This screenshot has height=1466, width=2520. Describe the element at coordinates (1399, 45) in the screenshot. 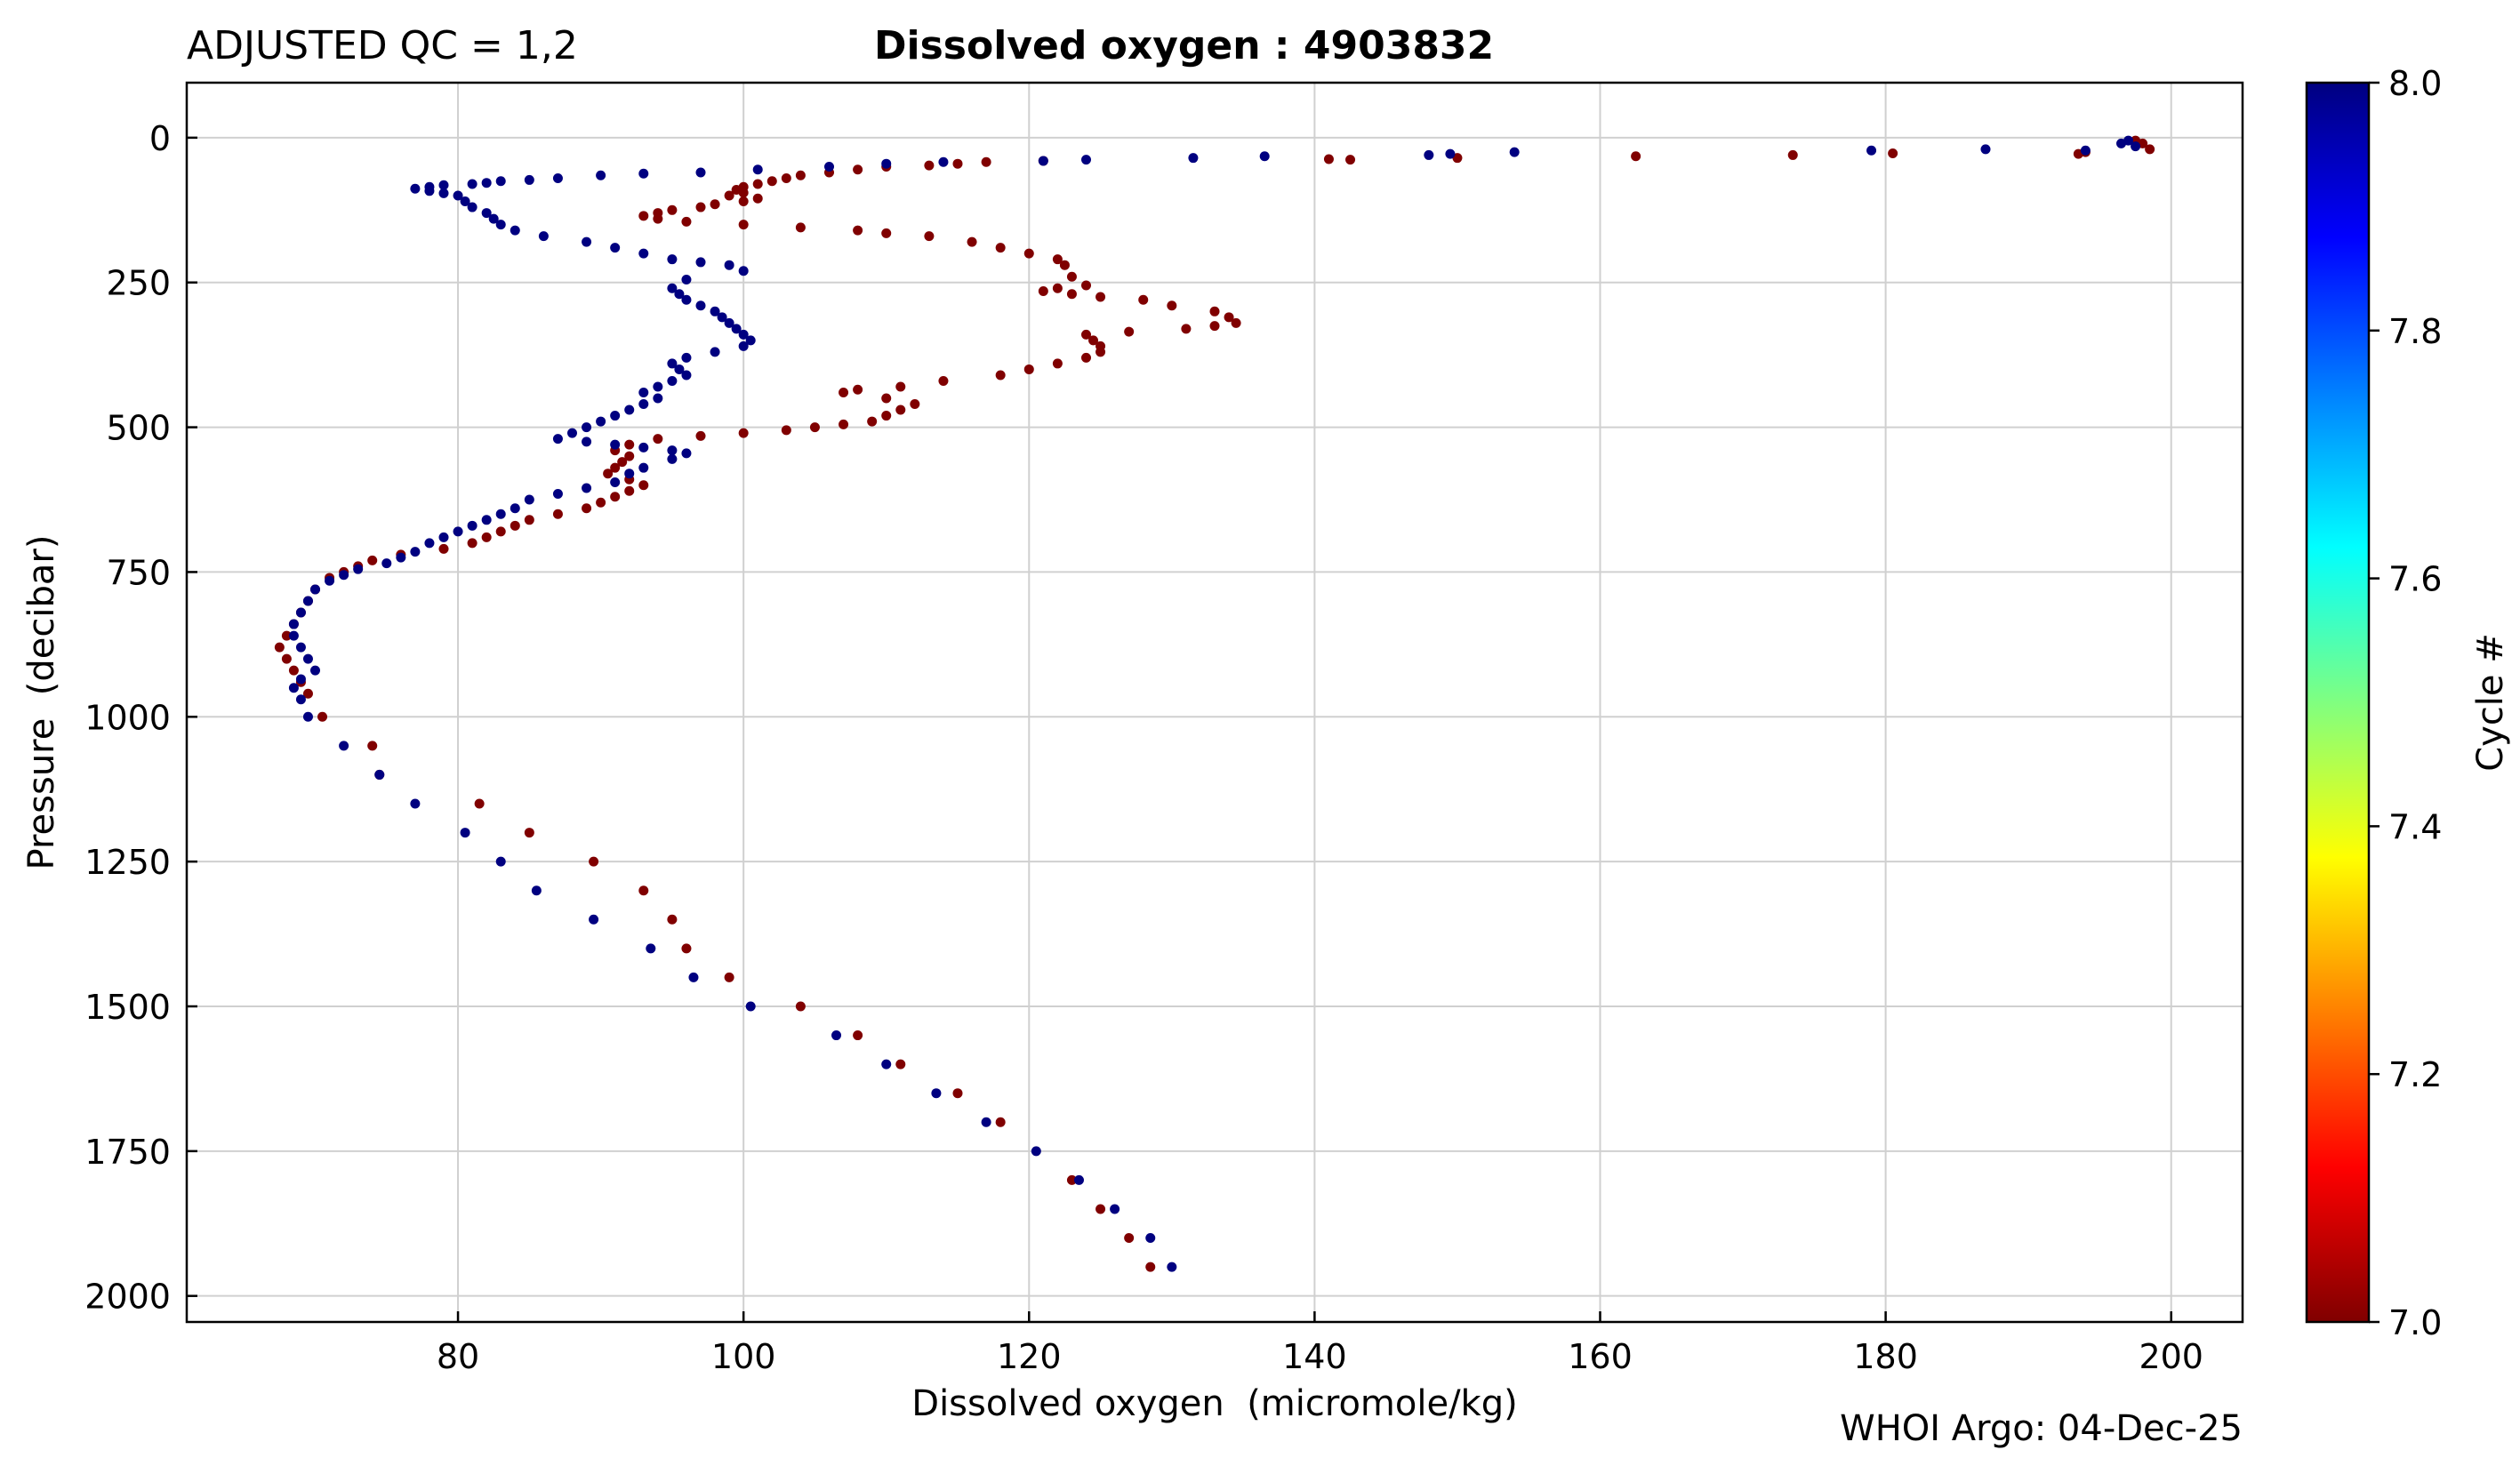

I see `chart-title-id: 4903832` at that location.